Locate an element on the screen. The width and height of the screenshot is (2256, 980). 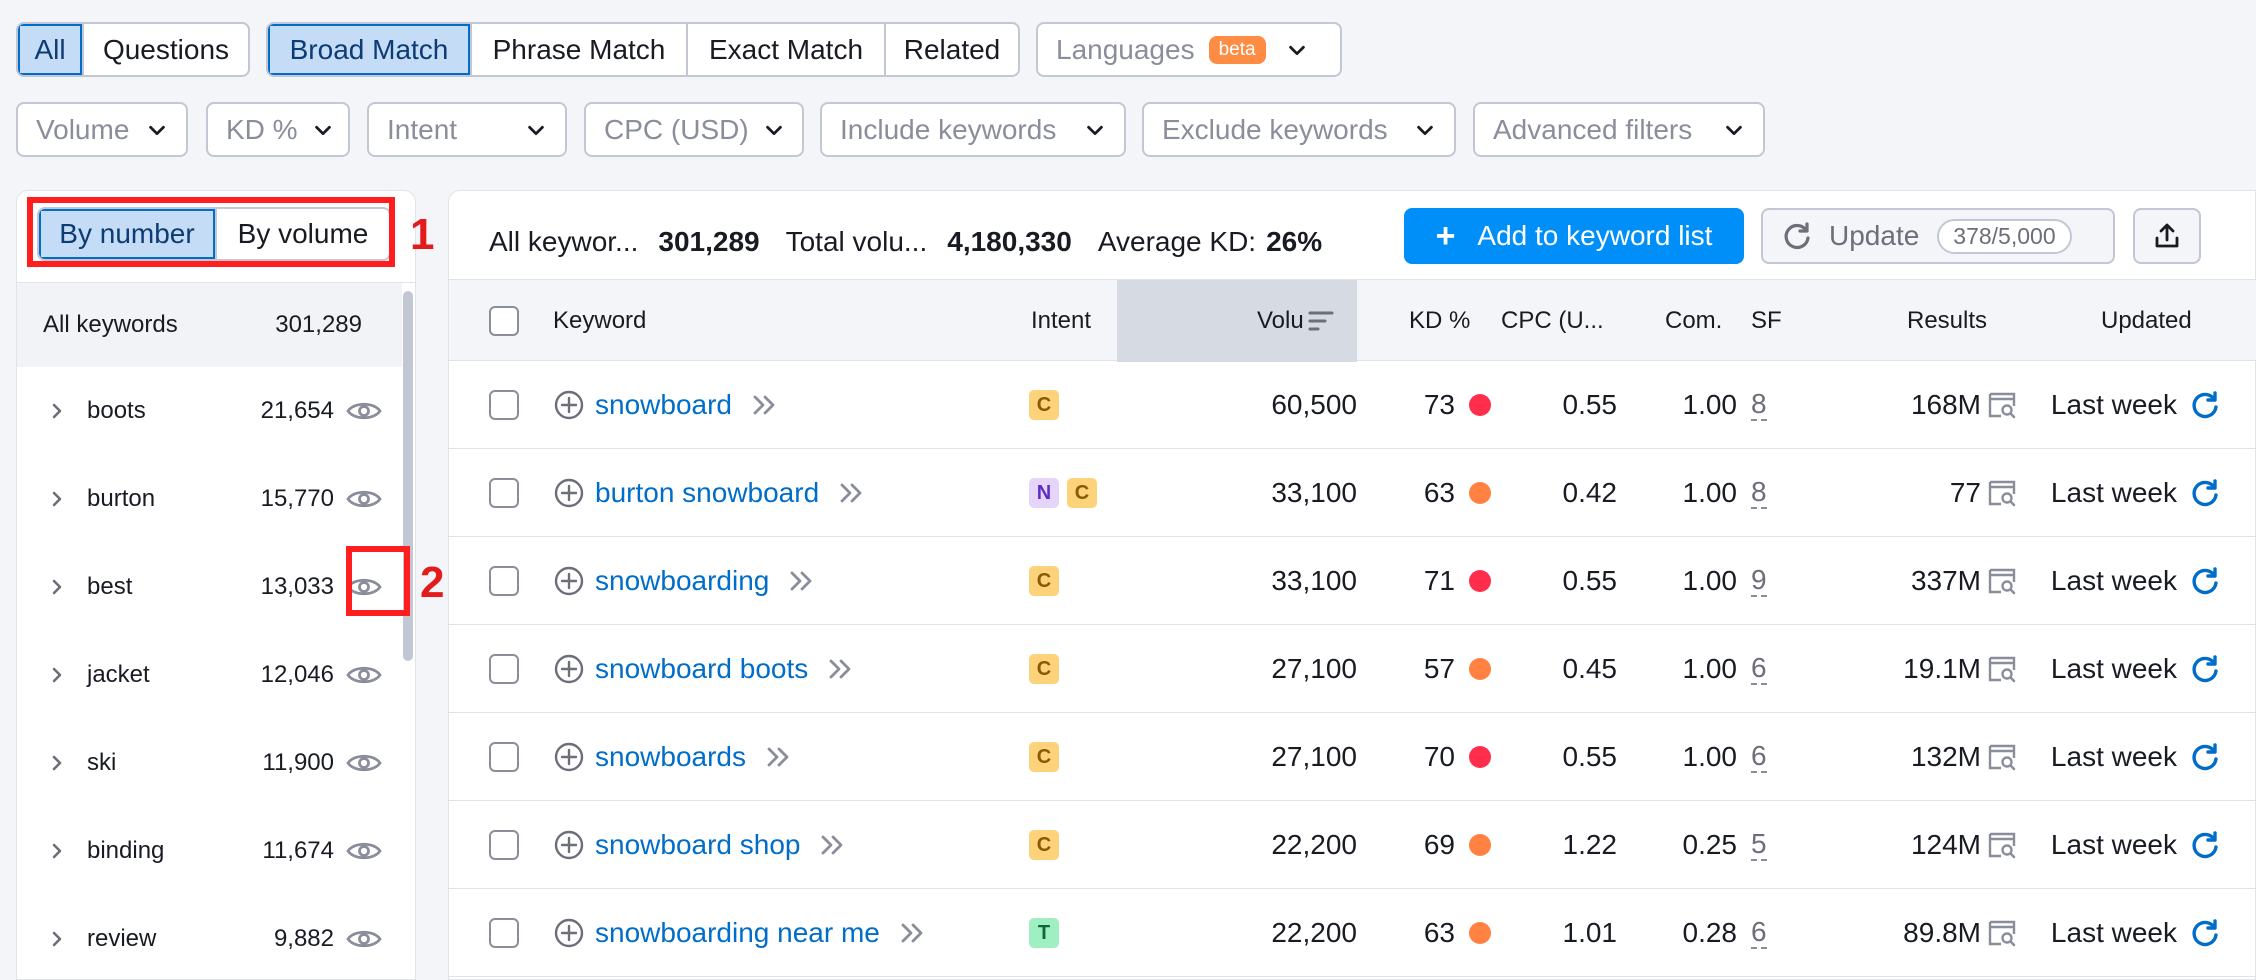
add-to-keyword-list-button: + Add to keyword list is located at coordinates (1574, 236).